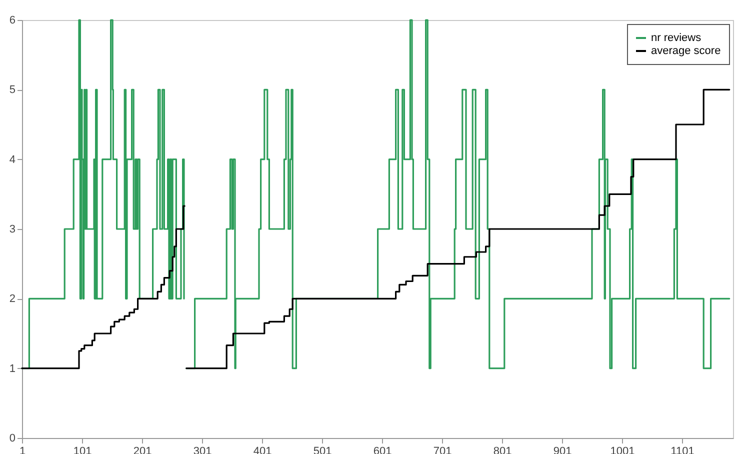 The height and width of the screenshot is (454, 739). I want to click on legend-label: average score, so click(686, 51).